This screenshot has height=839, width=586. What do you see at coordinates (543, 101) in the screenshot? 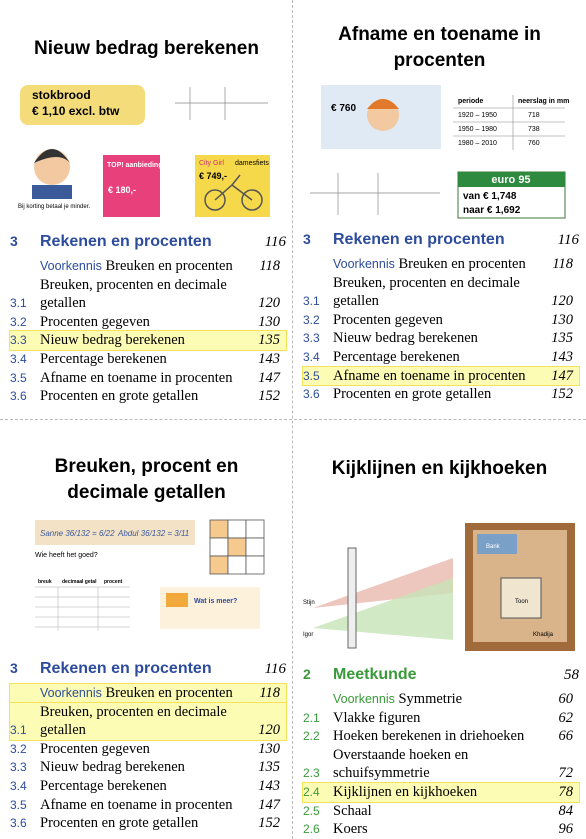
I see `illus-text: neerslag in mm` at bounding box center [543, 101].